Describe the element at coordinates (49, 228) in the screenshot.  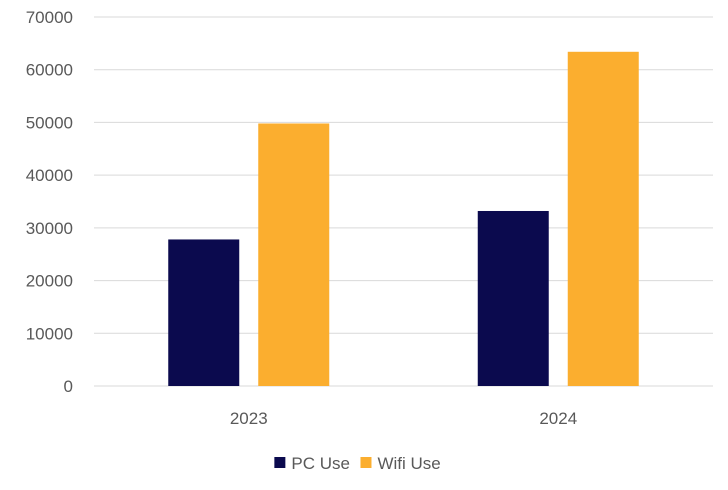
I see `y-tick-label: 30000` at that location.